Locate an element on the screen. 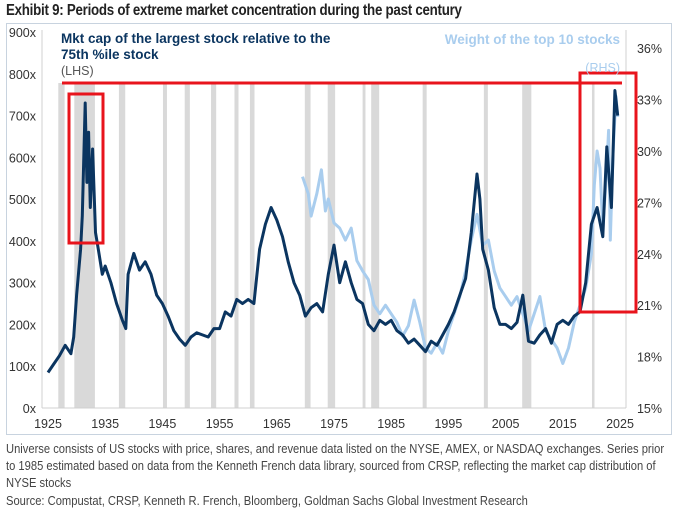 Image resolution: width=680 pixels, height=516 pixels. y-right-tick-label: 24% is located at coordinates (649, 255).